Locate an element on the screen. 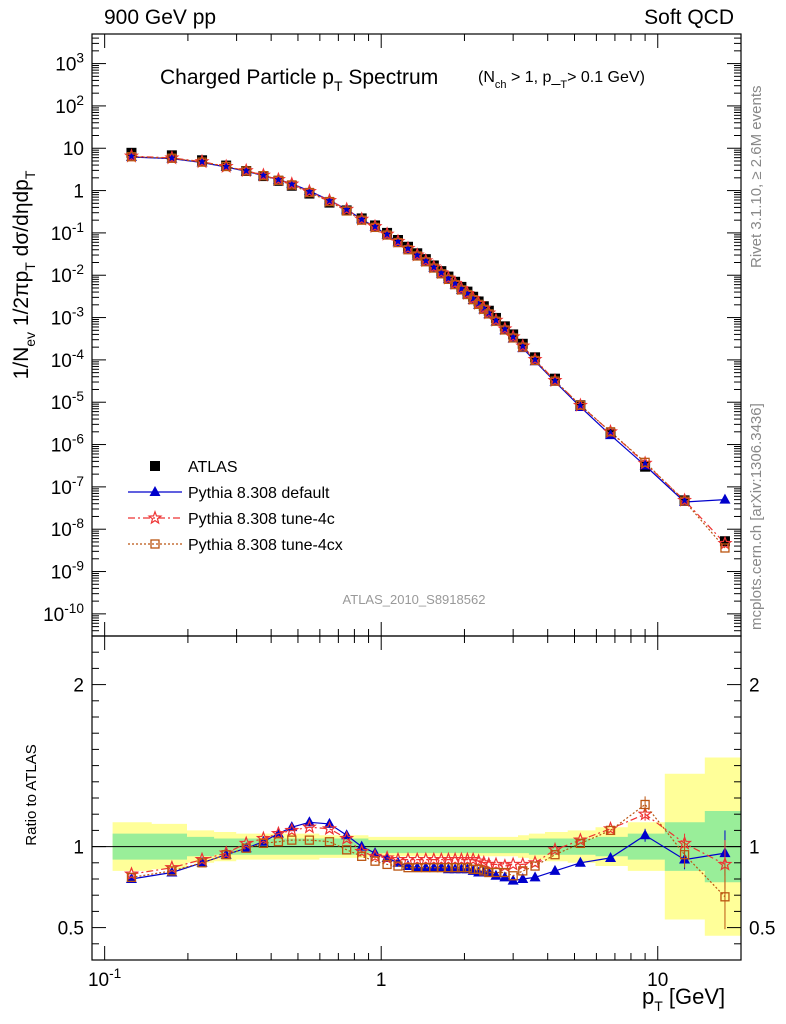  y-tick-label: 10² is located at coordinates (69, 105).